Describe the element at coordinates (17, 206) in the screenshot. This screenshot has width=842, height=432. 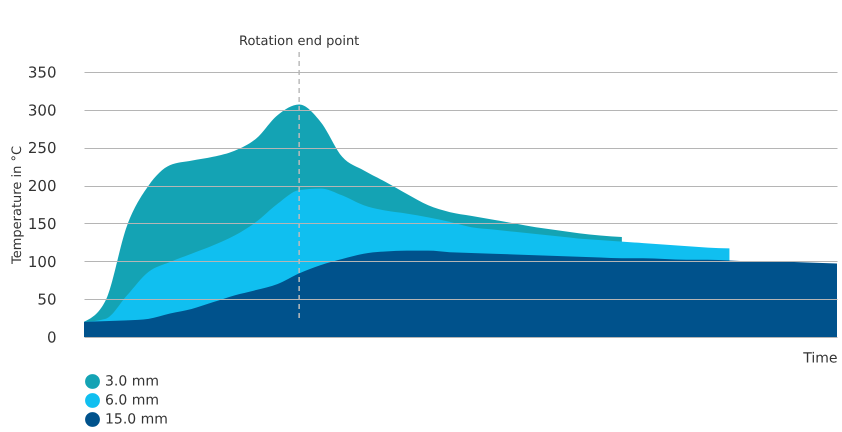
I see `y-axis-title: Temperature in °C` at that location.